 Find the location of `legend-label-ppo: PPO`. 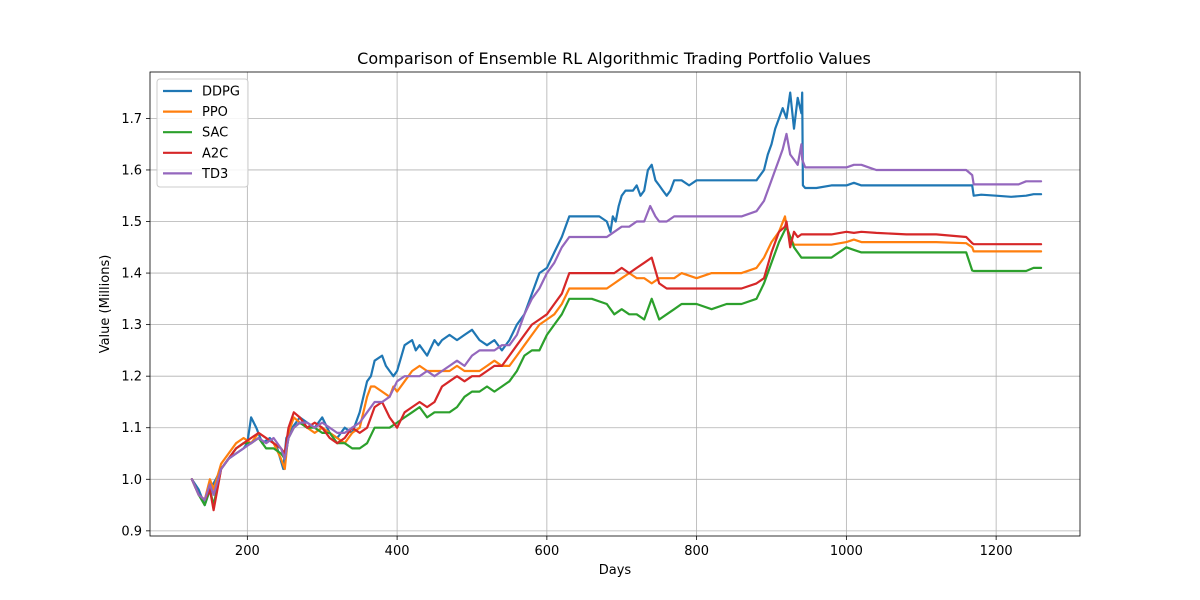

legend-label-ppo: PPO is located at coordinates (215, 112).